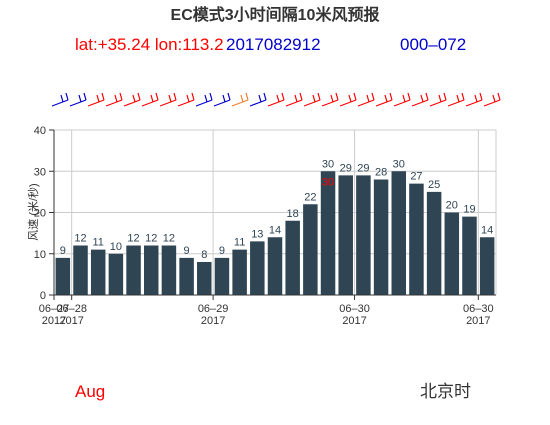 Image resolution: width=550 pixels, height=425 pixels. Describe the element at coordinates (239, 243) in the screenshot. I see `bar-value-label: 11` at that location.